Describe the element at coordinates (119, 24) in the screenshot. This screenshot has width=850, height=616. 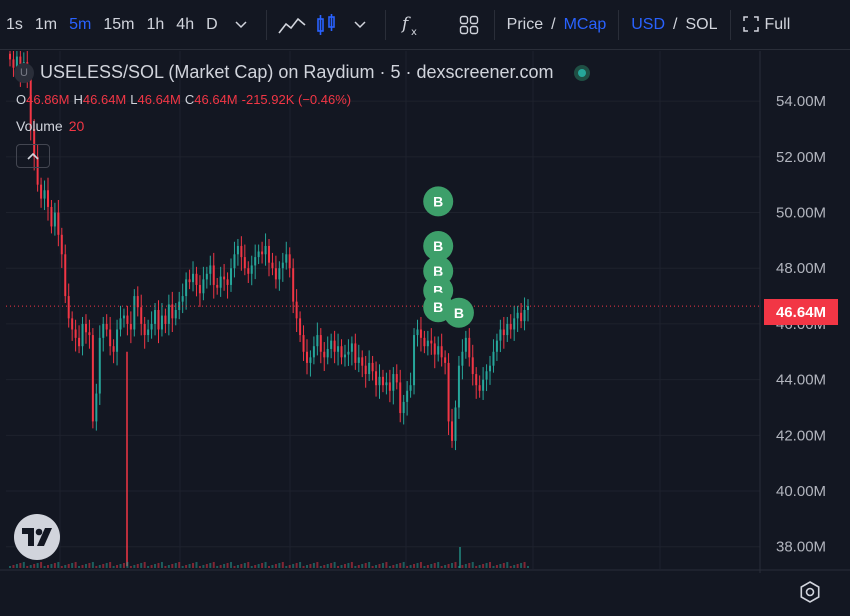
I see `timeframe-15m-button: 15m` at that location.